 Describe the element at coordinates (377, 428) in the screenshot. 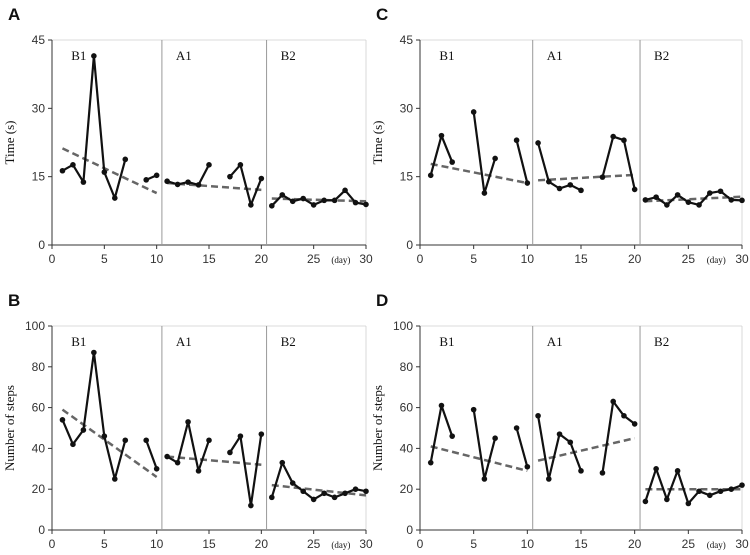

I see `y-axis-title: Number of steps` at that location.